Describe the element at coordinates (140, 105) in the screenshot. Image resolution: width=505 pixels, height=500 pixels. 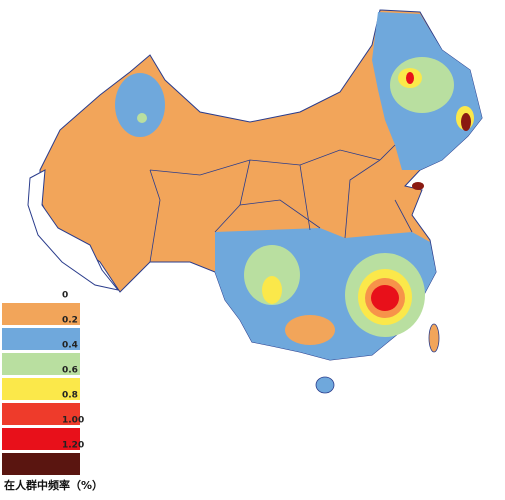
I see `zone-blue` at that location.